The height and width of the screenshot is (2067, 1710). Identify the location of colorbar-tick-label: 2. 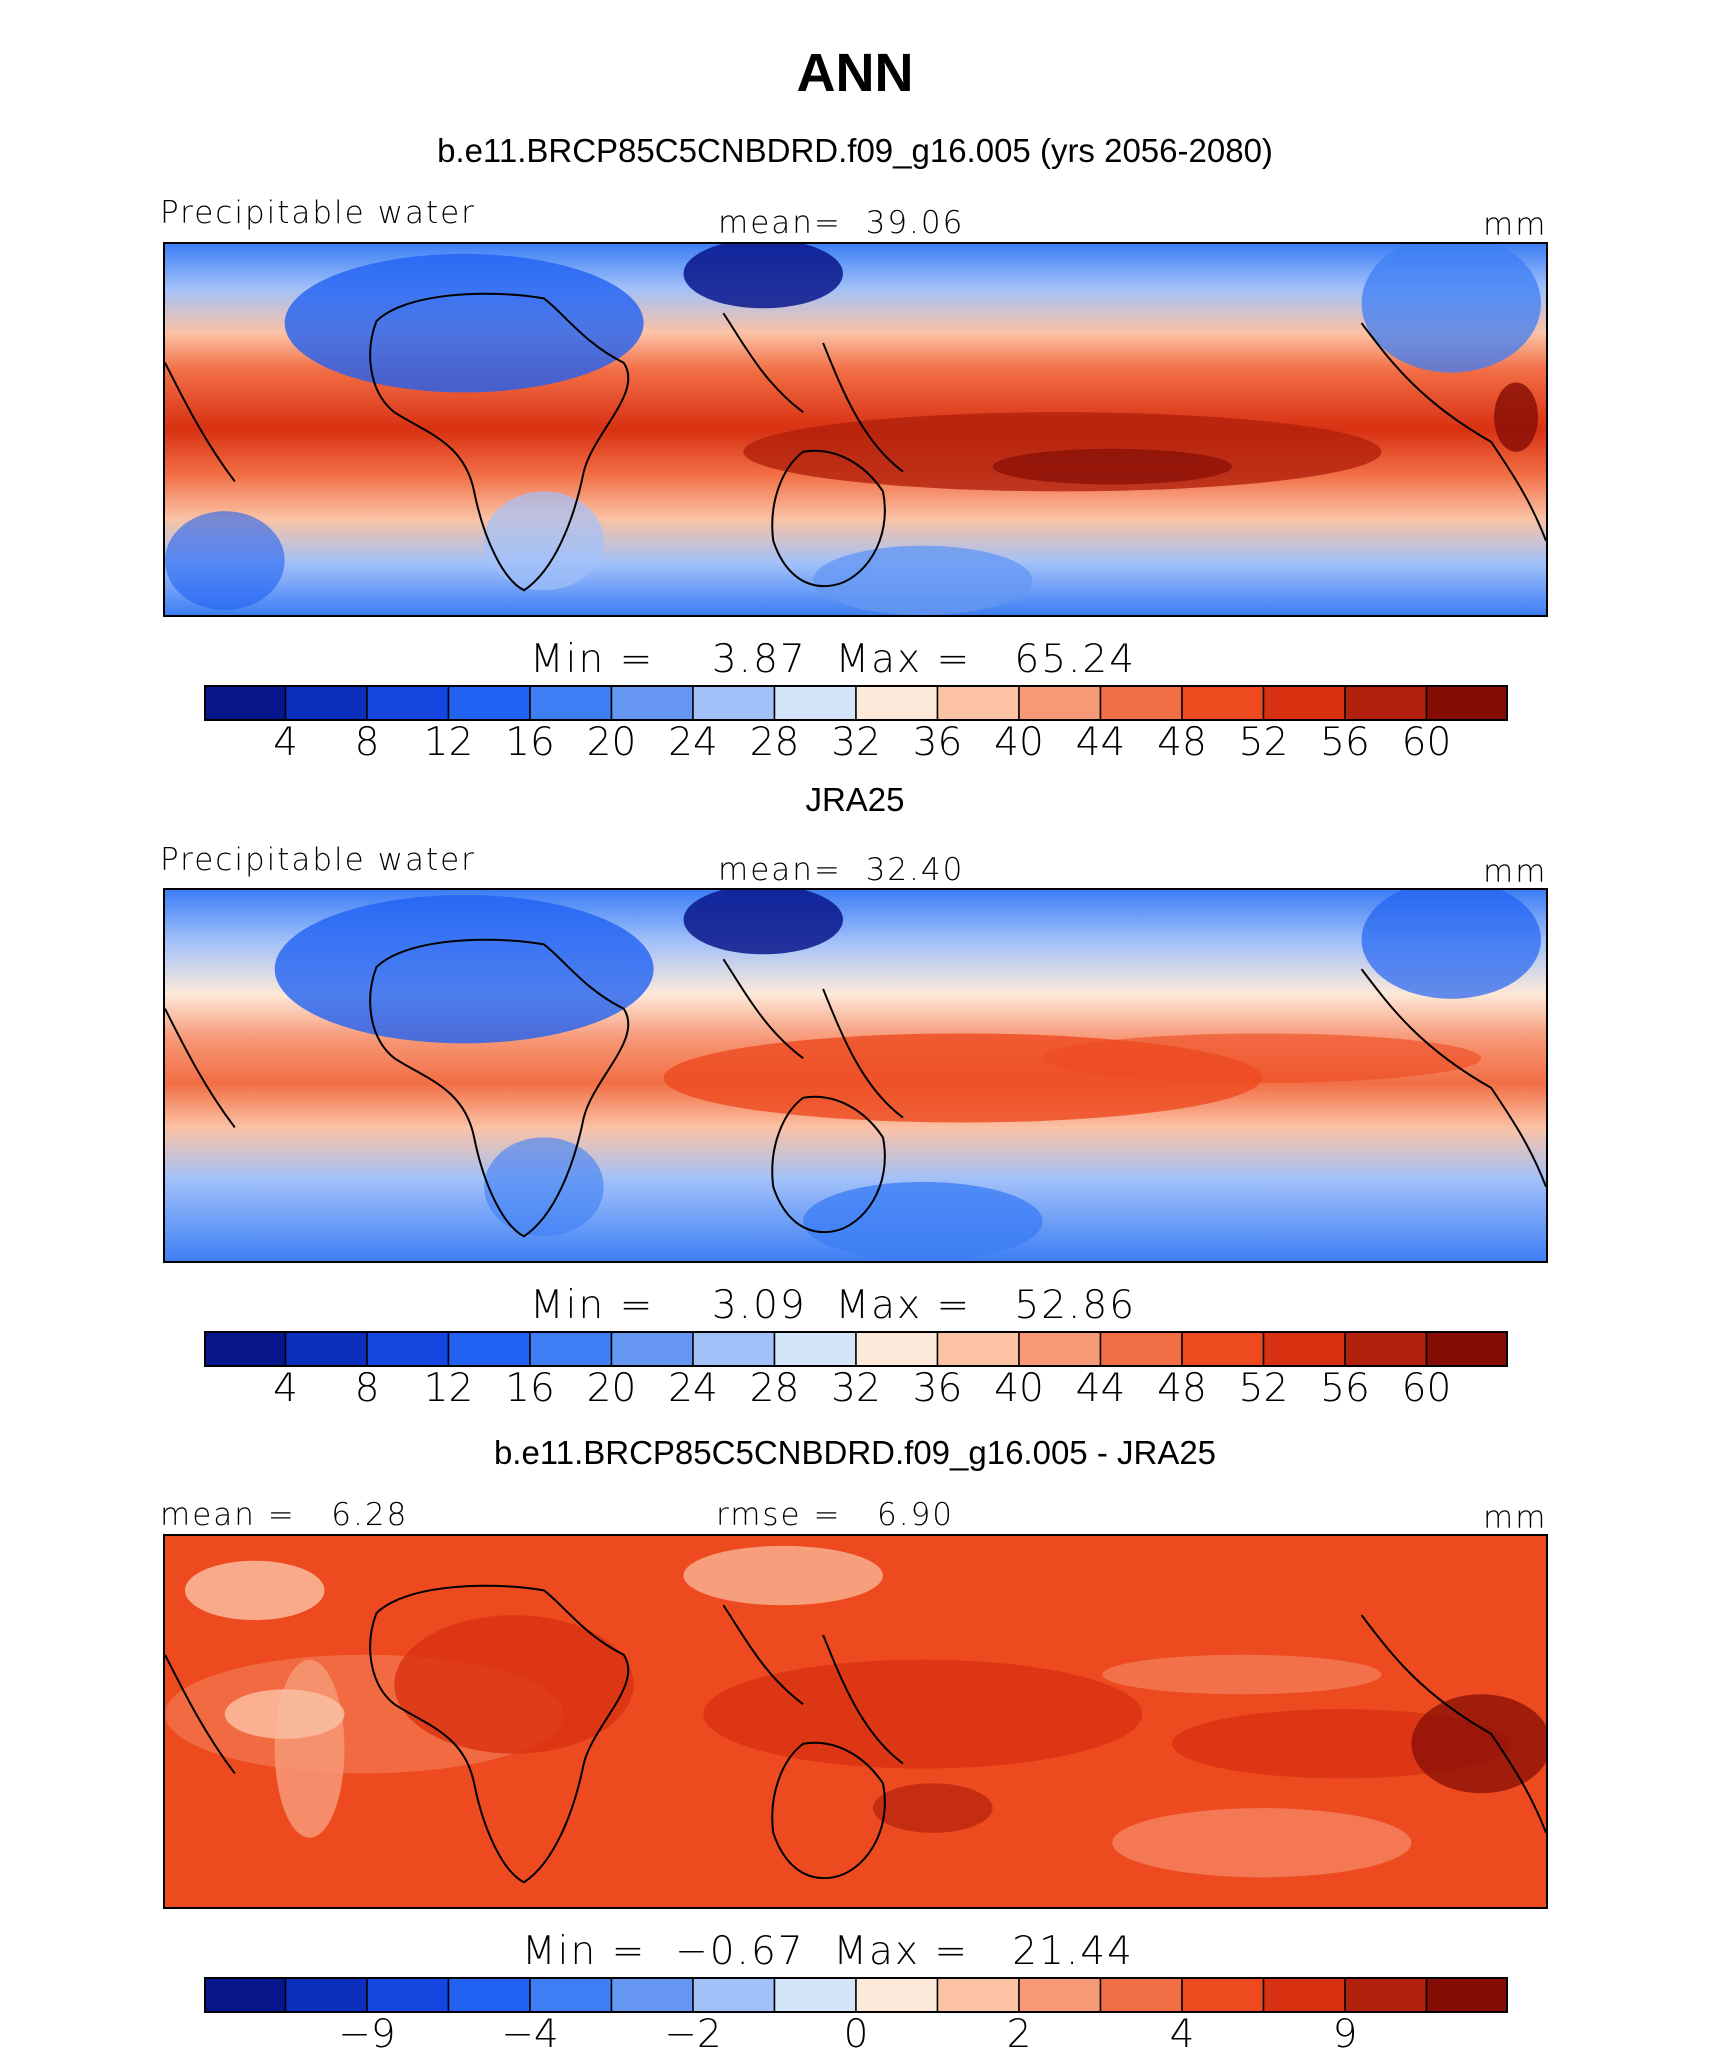
(1019, 2034).